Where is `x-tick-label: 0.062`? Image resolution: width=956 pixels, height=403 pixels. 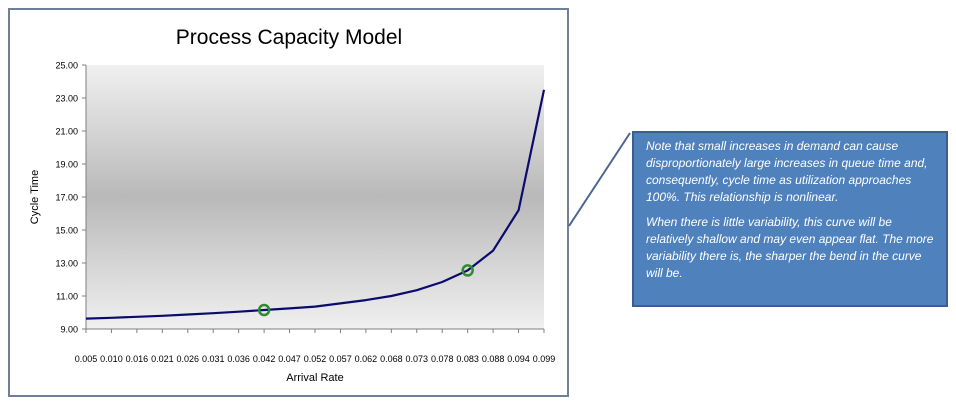
x-tick-label: 0.062 is located at coordinates (366, 359).